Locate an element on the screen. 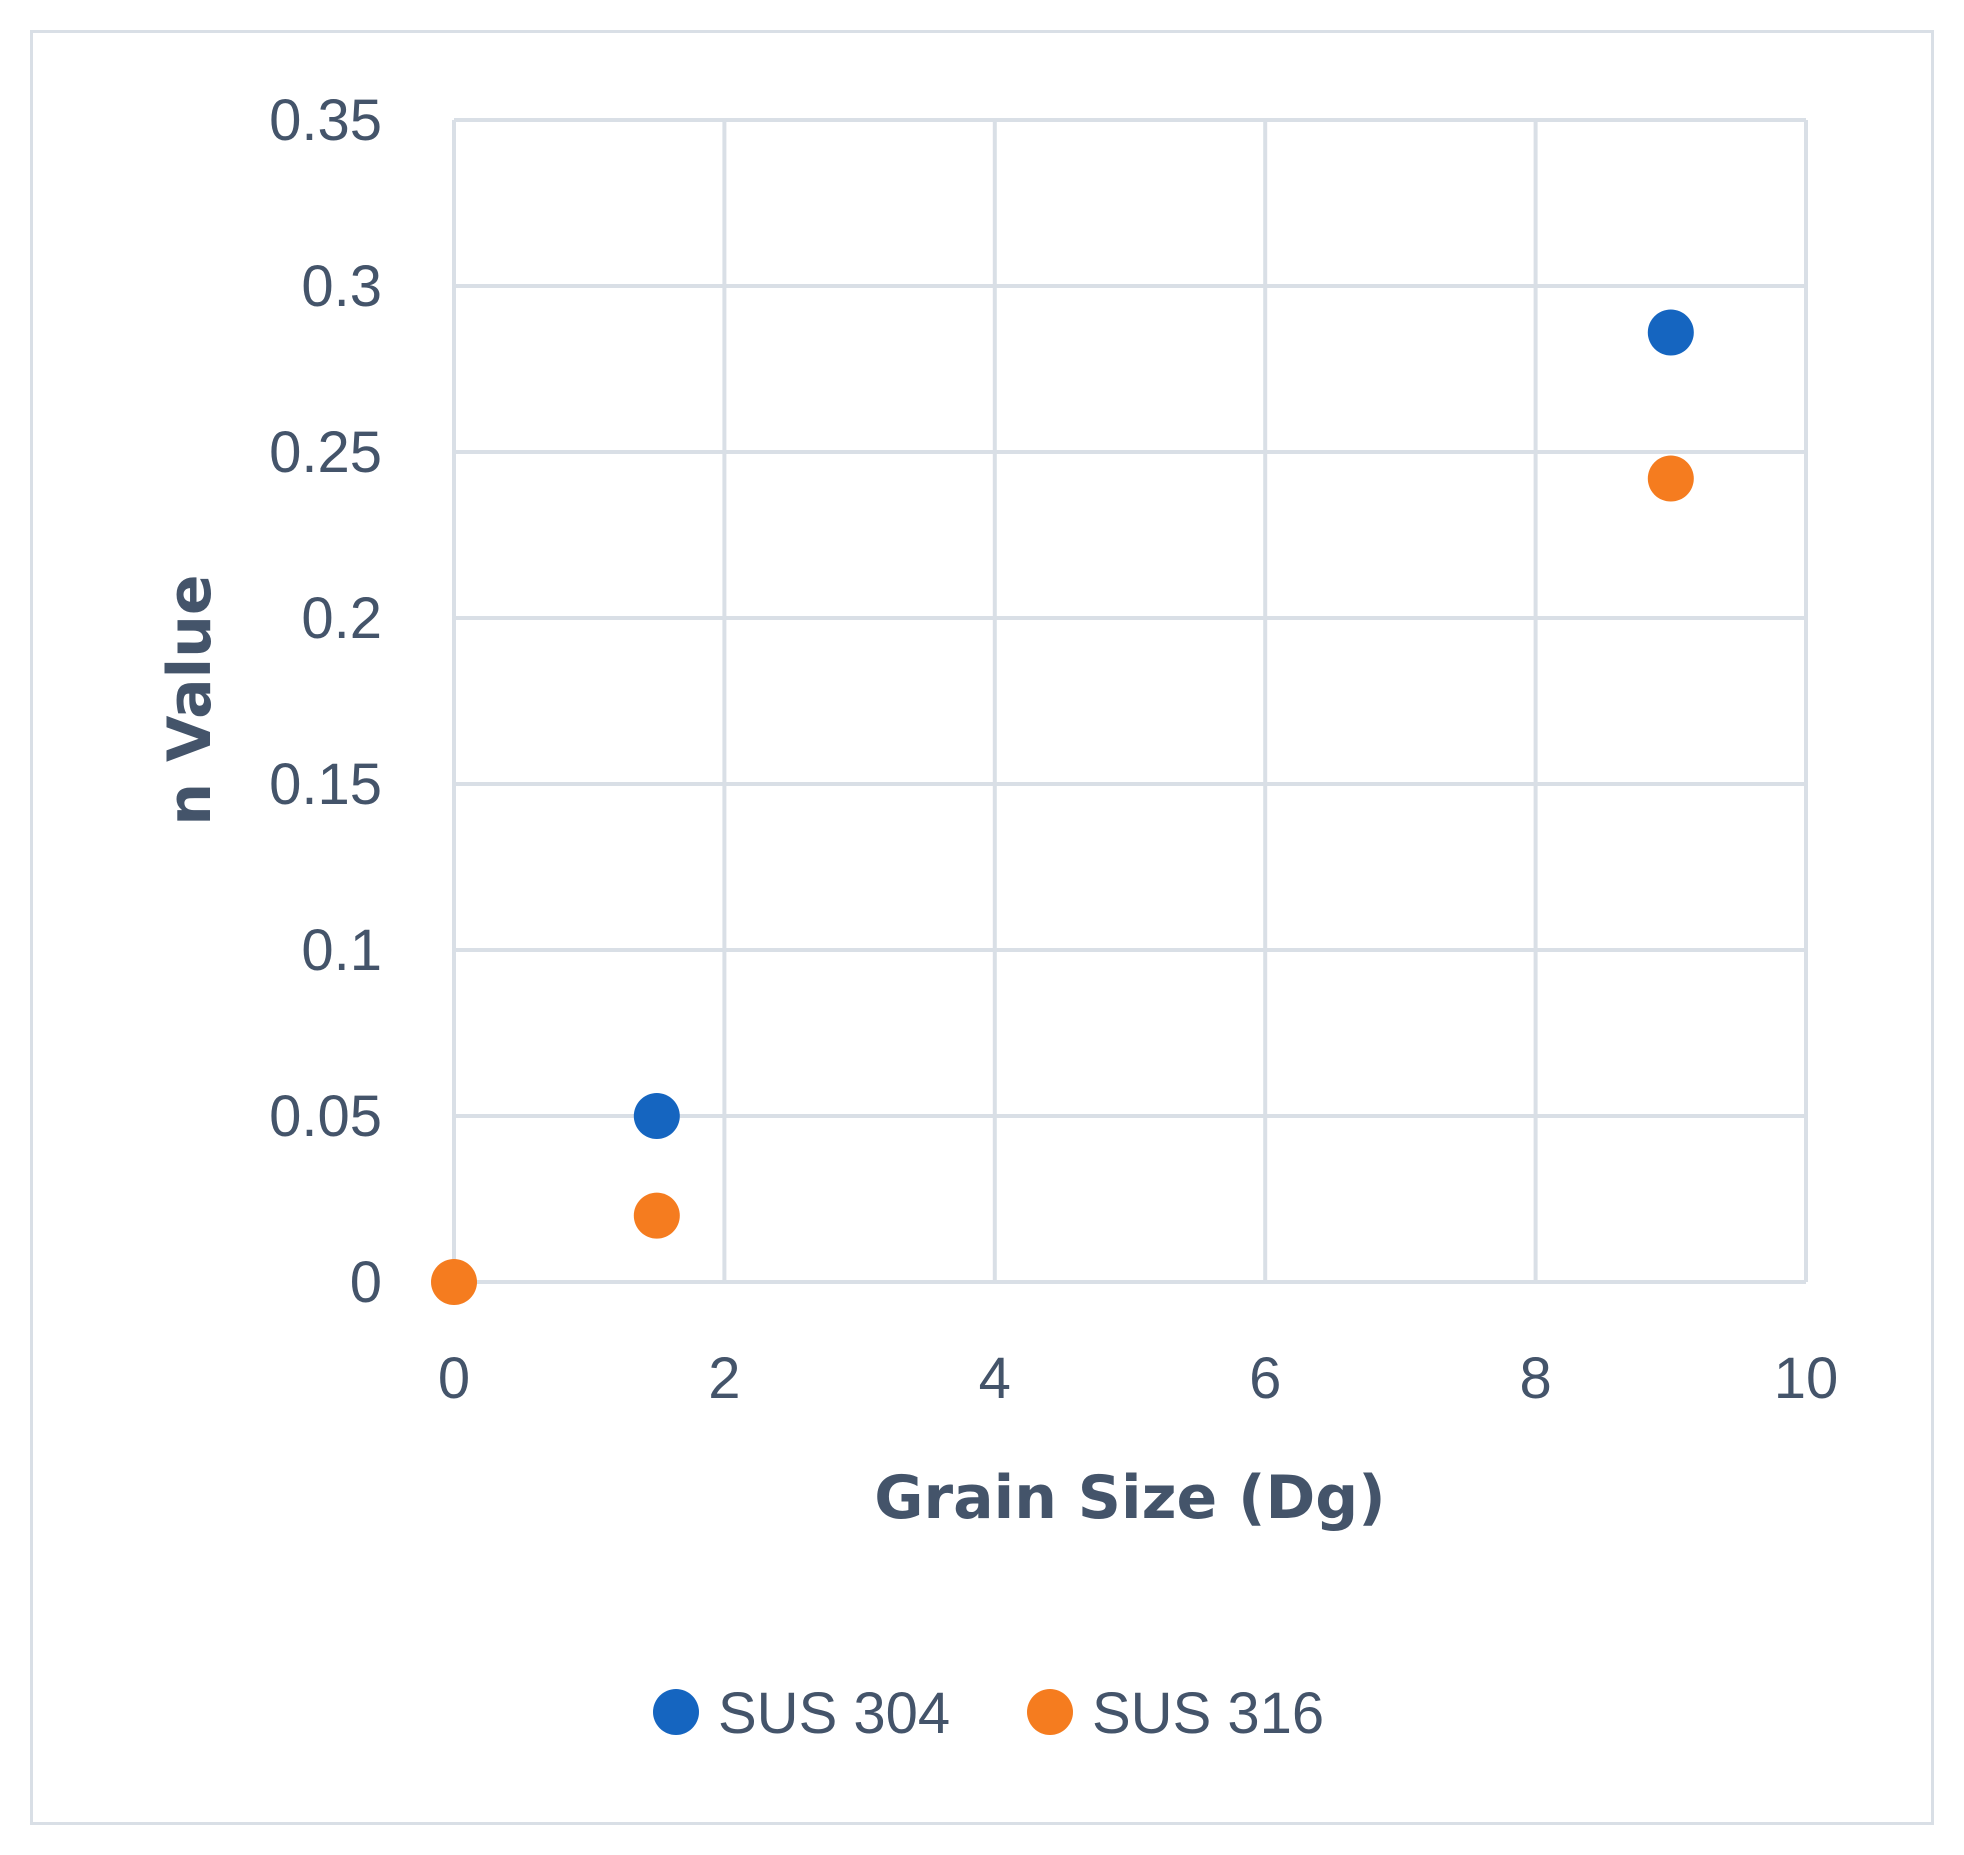 This screenshot has height=1855, width=1964. x-axis-ticks: 0 2 4 6 8 10 is located at coordinates (1138, 1378).